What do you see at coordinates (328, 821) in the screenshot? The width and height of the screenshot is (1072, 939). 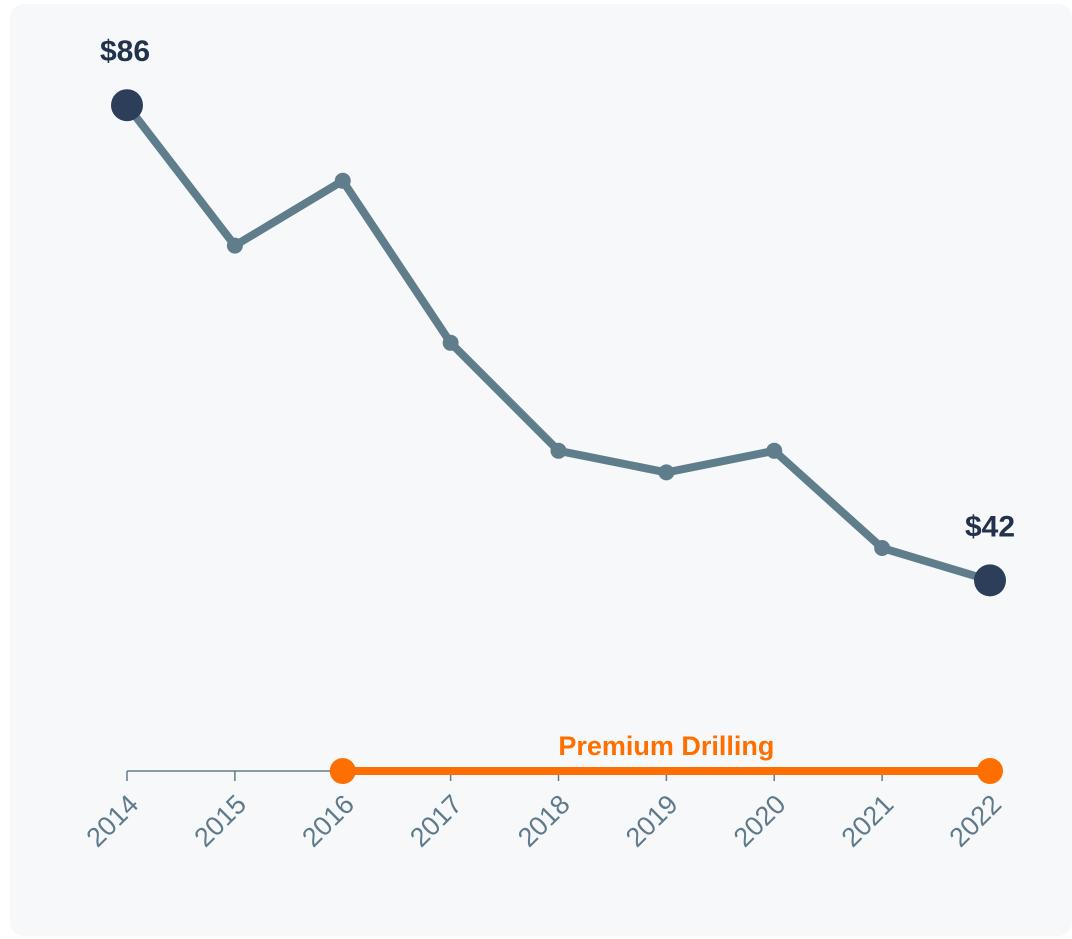 I see `x-tick-label: 2016` at bounding box center [328, 821].